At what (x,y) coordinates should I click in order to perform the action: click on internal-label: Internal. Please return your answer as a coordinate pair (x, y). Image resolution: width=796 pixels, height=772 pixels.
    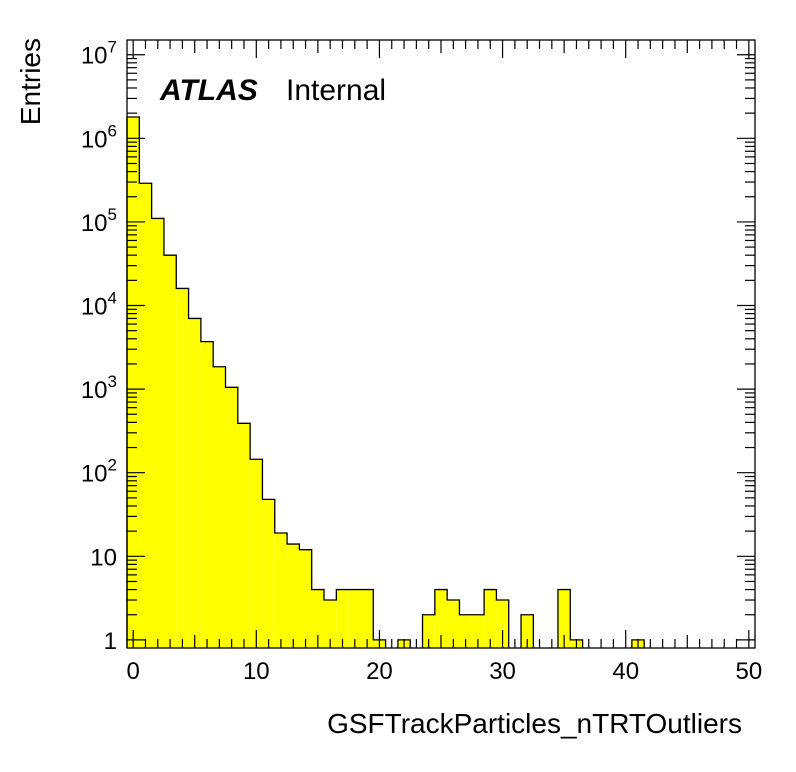
    Looking at the image, I should click on (336, 90).